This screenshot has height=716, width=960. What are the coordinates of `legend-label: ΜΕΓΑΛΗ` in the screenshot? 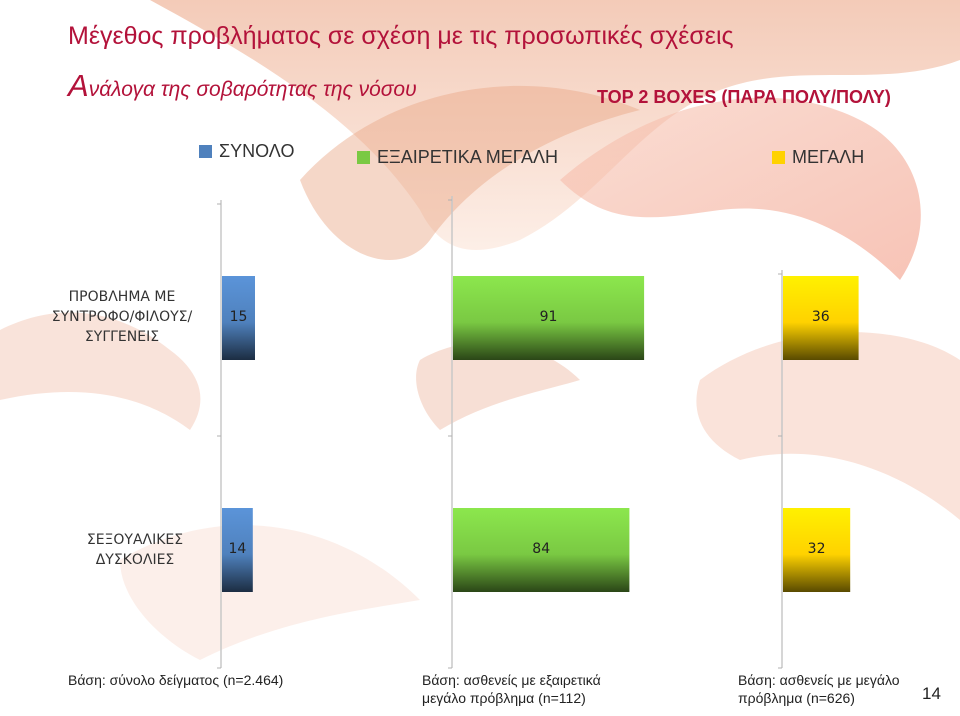 It's located at (828, 157).